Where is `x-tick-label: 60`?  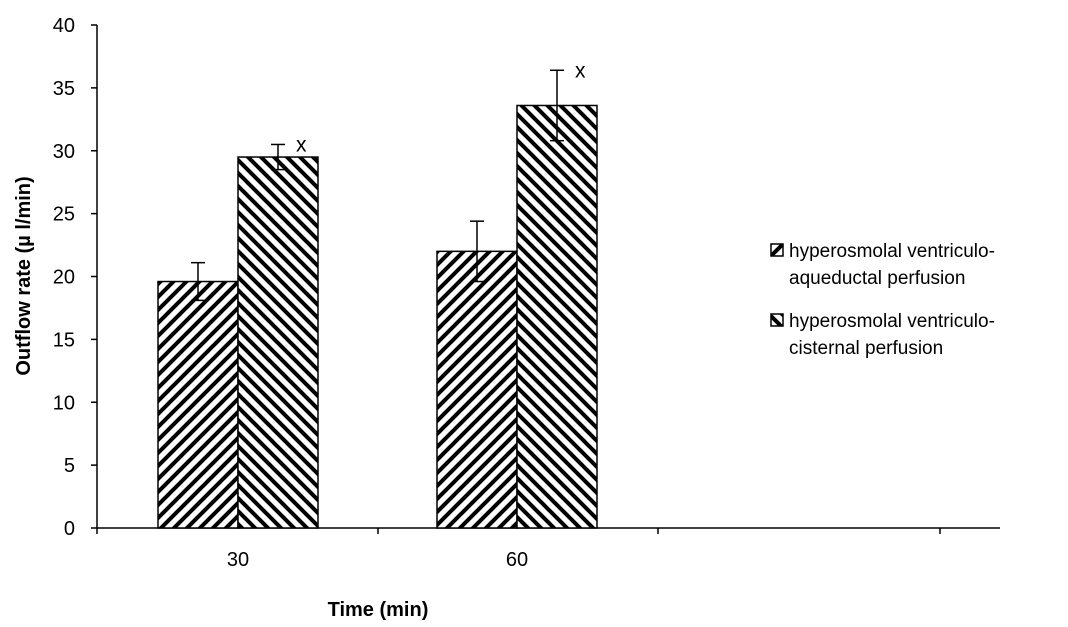 x-tick-label: 60 is located at coordinates (517, 560).